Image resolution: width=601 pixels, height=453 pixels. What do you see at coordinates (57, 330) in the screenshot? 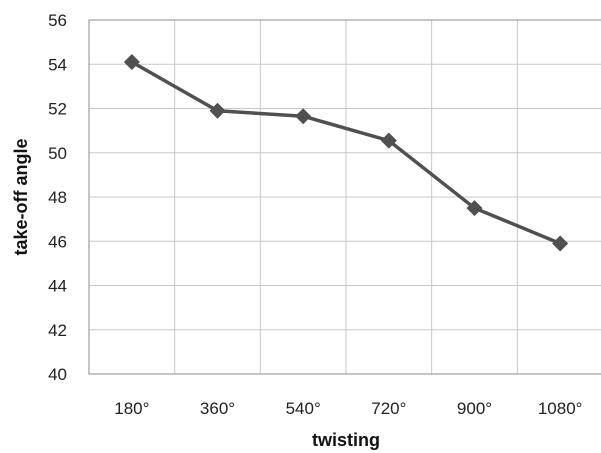
I see `y-tick-label: 42` at bounding box center [57, 330].